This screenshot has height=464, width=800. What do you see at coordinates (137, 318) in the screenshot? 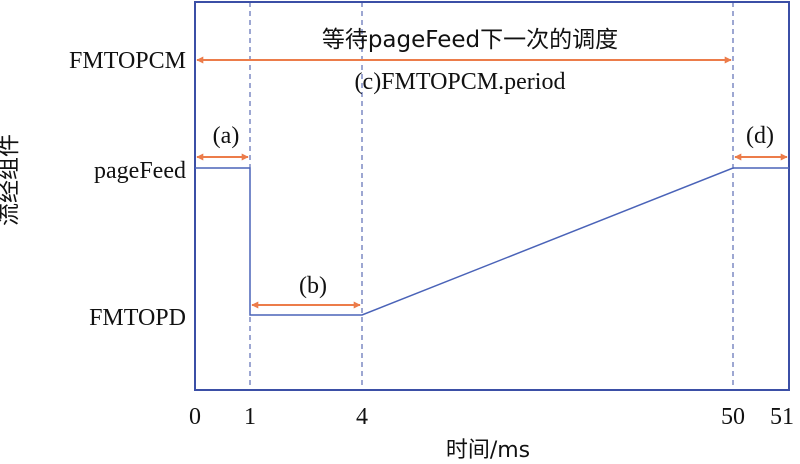
I see `row-label-fmtopd: FMTOPD` at bounding box center [137, 318].